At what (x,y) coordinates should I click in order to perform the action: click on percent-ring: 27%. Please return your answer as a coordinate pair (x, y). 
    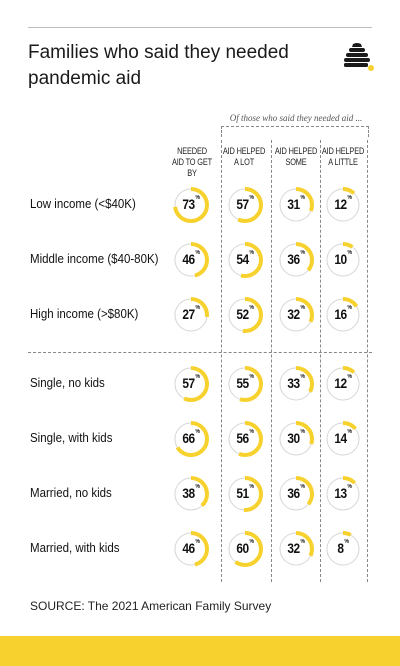
    Looking at the image, I should click on (191, 315).